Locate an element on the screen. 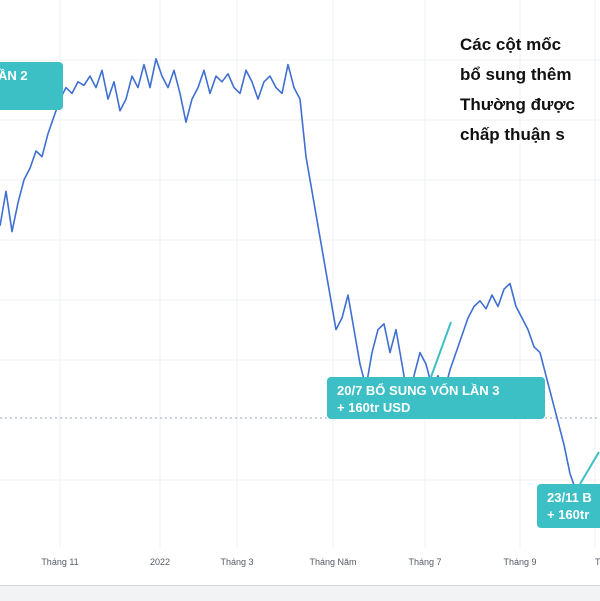  x-tick-label: Tháng 3 is located at coordinates (236, 562).